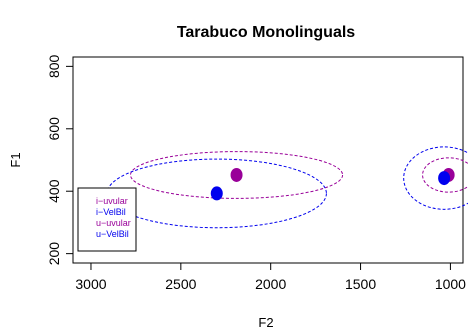 The image size is (468, 329). Describe the element at coordinates (90, 284) in the screenshot. I see `x-tick-label: 3000` at that location.